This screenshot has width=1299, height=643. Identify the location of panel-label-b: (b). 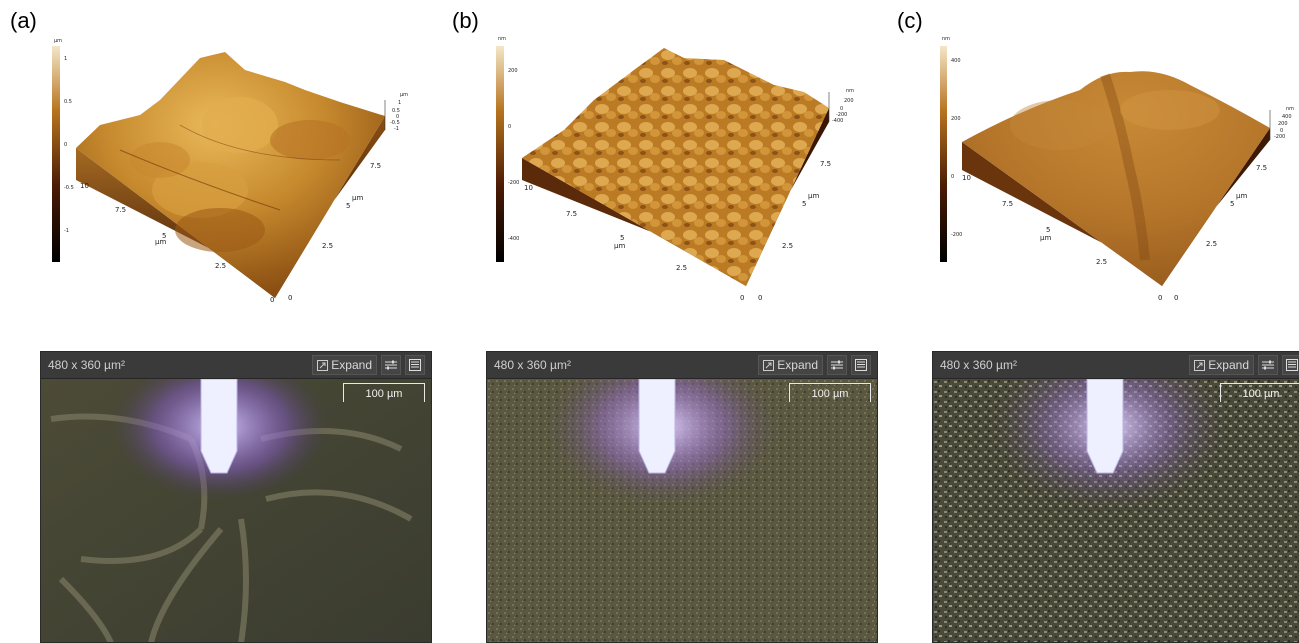
(465, 20).